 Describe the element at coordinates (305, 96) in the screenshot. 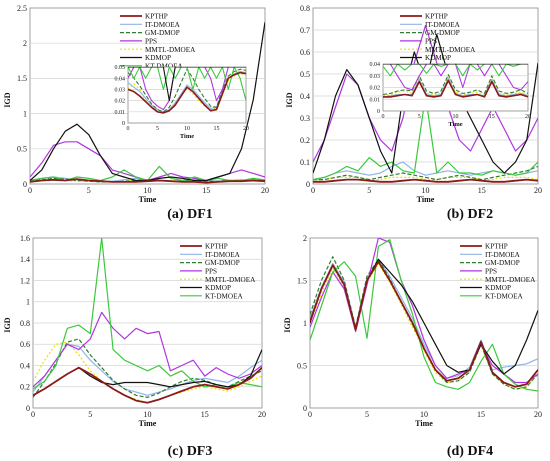

I see `y-tick-label: 0.4` at that location.